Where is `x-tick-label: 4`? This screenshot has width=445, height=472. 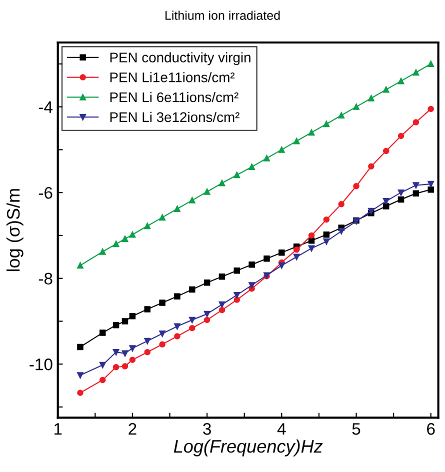
x-tick-label: 4 is located at coordinates (281, 429).